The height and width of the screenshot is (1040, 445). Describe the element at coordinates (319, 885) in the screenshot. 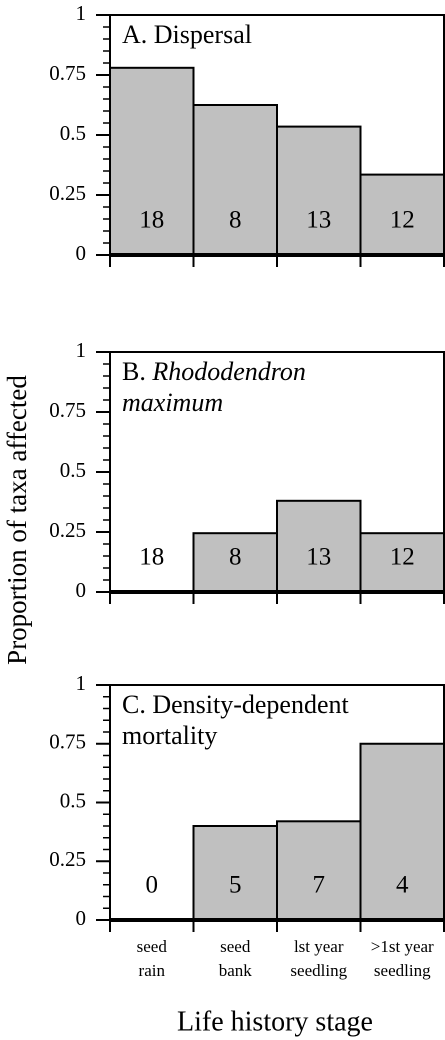

I see `sample-size-label: 7` at that location.